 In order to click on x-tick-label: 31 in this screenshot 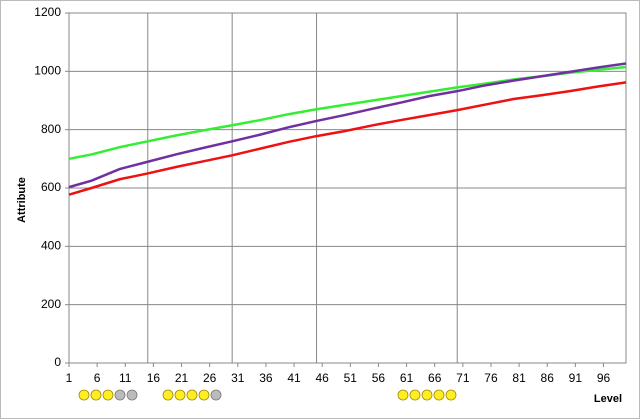, I will do `click(238, 378)`.